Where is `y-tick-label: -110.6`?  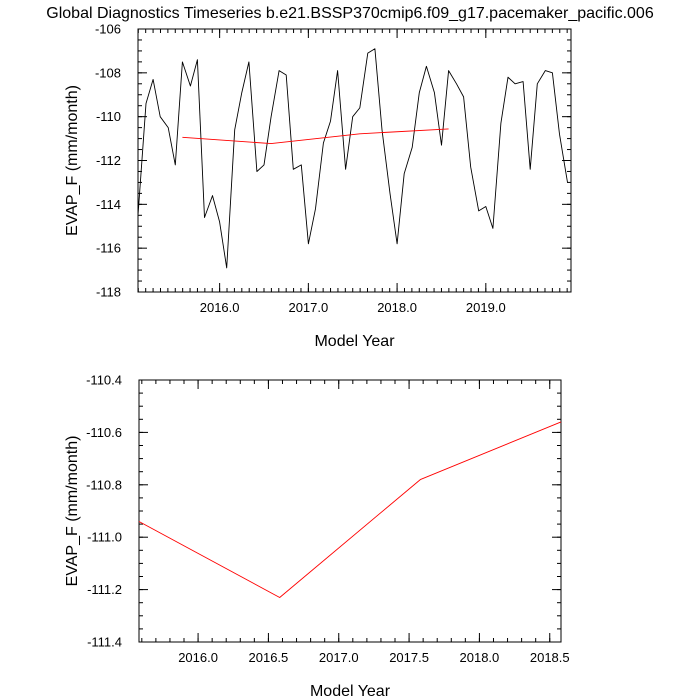 y-tick-label: -110.6 is located at coordinates (104, 432).